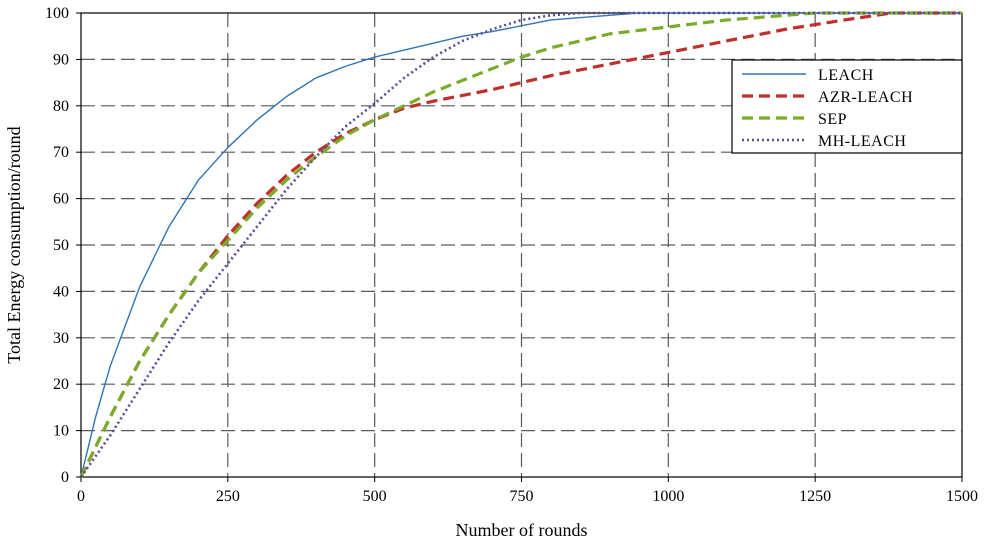 The width and height of the screenshot is (984, 548). Describe the element at coordinates (846, 75) in the screenshot. I see `legend-label: LEACH` at that location.